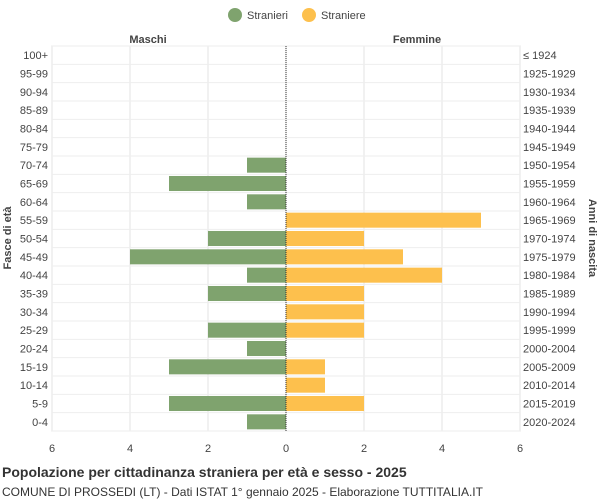 This screenshot has height=500, width=600. I want to click on birth-year-label: ≤ 1924, so click(540, 56).